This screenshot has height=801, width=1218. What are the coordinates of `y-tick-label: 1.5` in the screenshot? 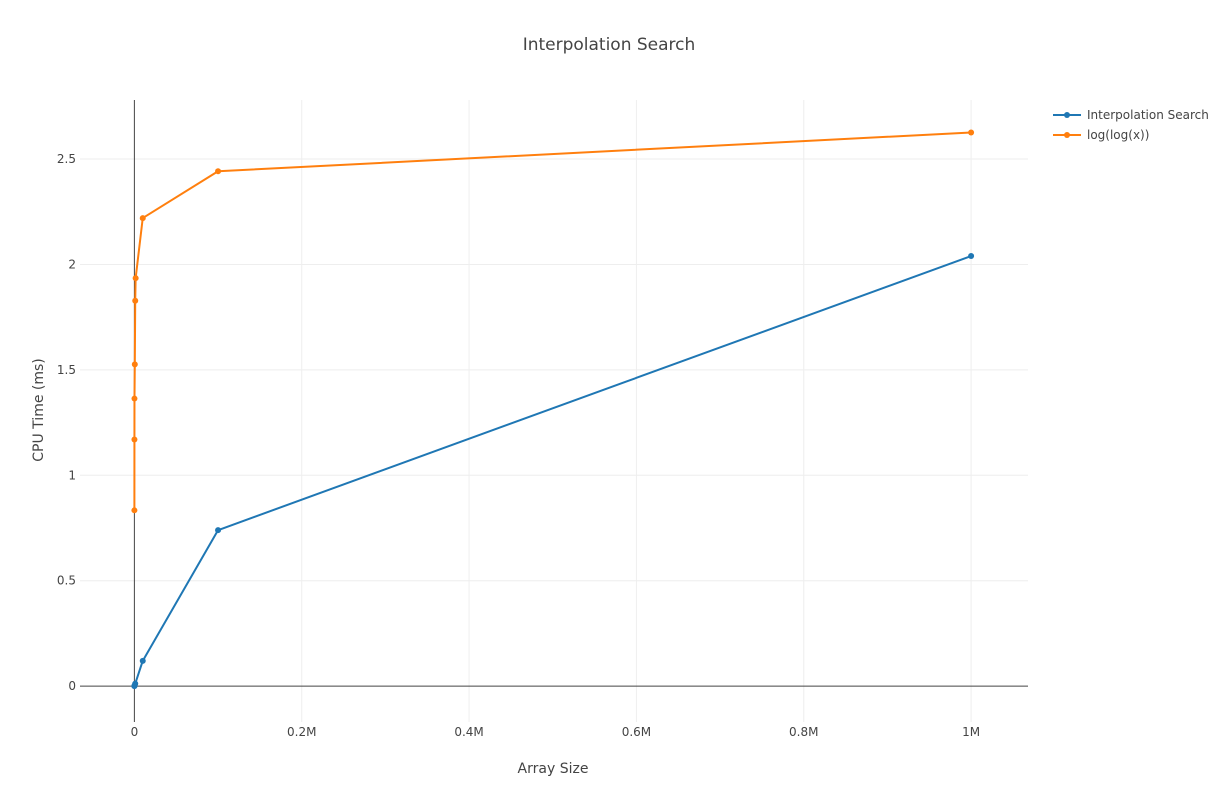 It's located at (66, 370).